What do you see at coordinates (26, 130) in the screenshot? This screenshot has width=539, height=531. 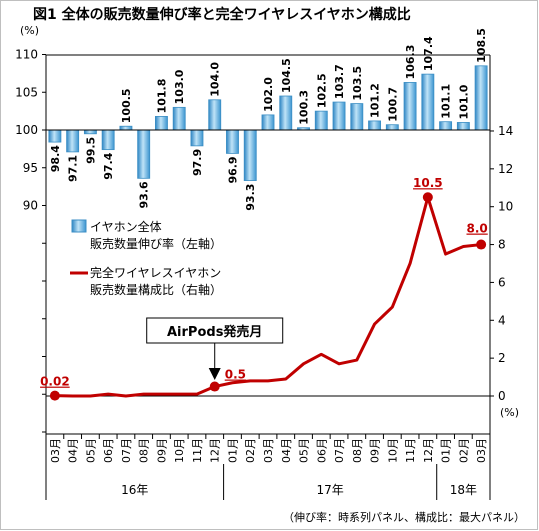 I see `left-tick-label: 100` at bounding box center [26, 130].